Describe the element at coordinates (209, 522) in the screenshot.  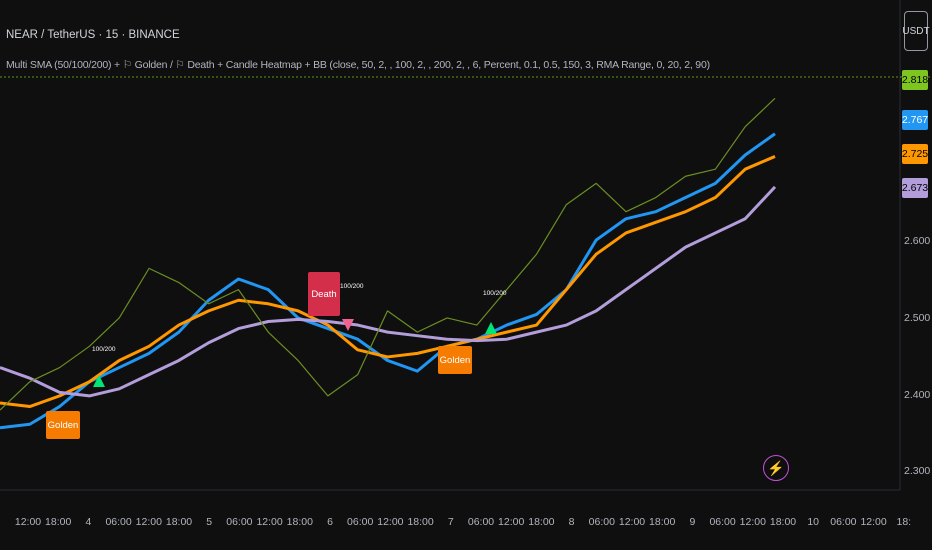
I see `x-tick-label: 5` at that location.